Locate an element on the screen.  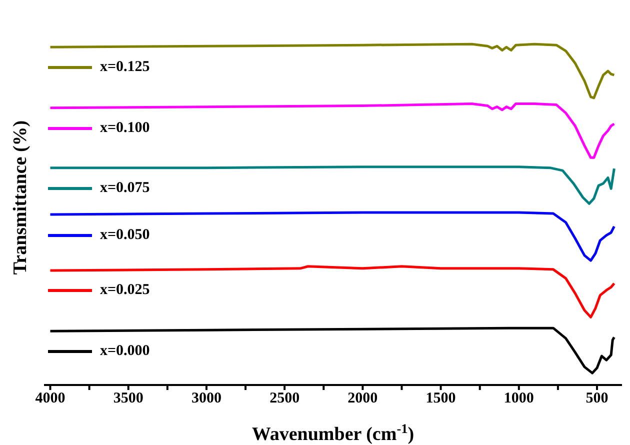
x-tick-label: 3000 is located at coordinates (206, 398).